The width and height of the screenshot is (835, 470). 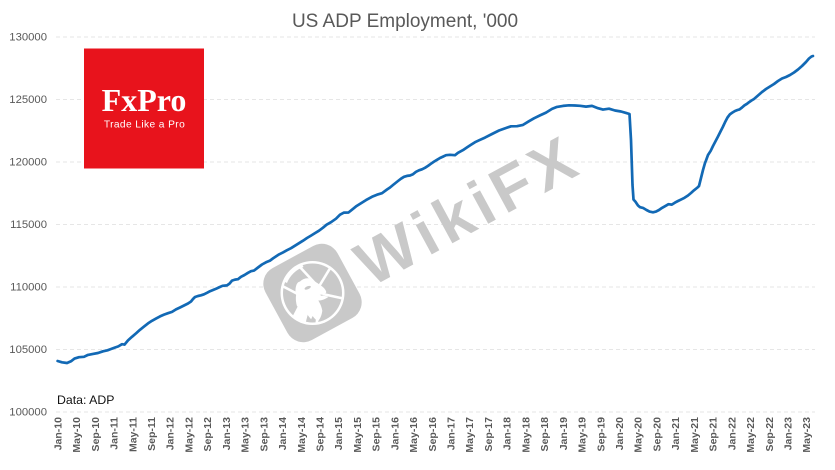 I want to click on svg-text: 130000, so click(x=28, y=38).